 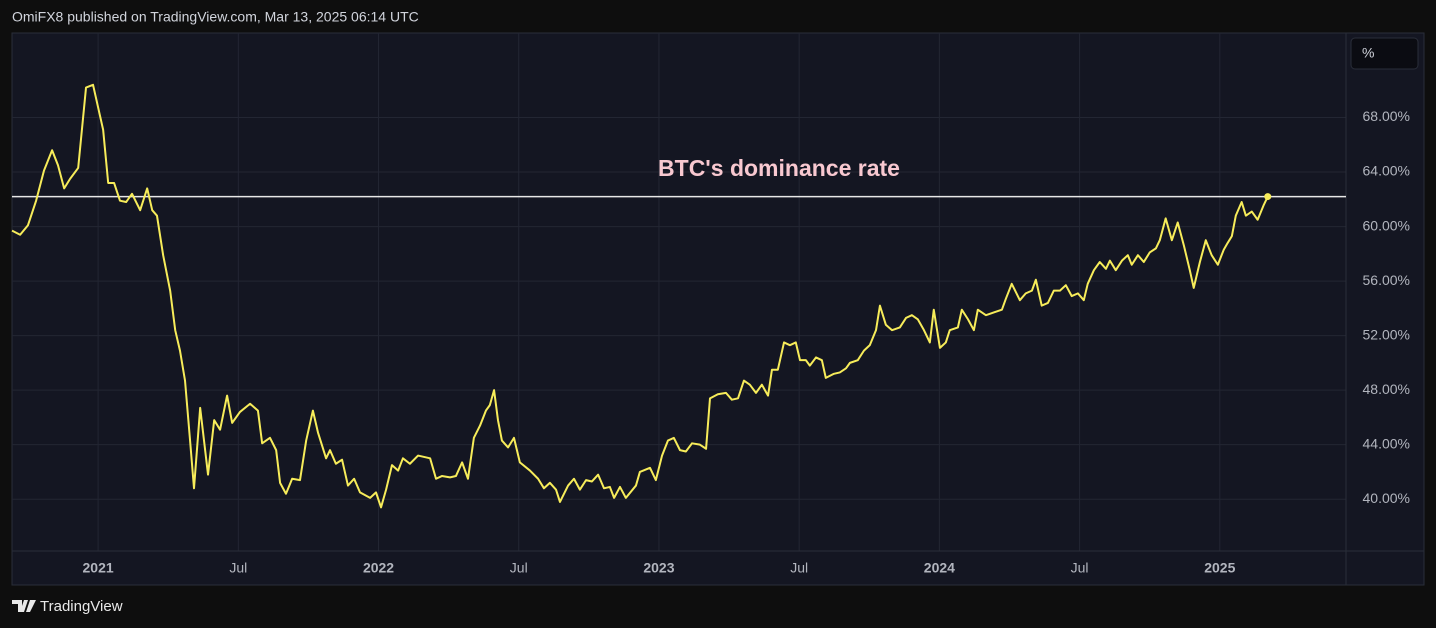 I want to click on logo-mark, so click(x=24, y=606).